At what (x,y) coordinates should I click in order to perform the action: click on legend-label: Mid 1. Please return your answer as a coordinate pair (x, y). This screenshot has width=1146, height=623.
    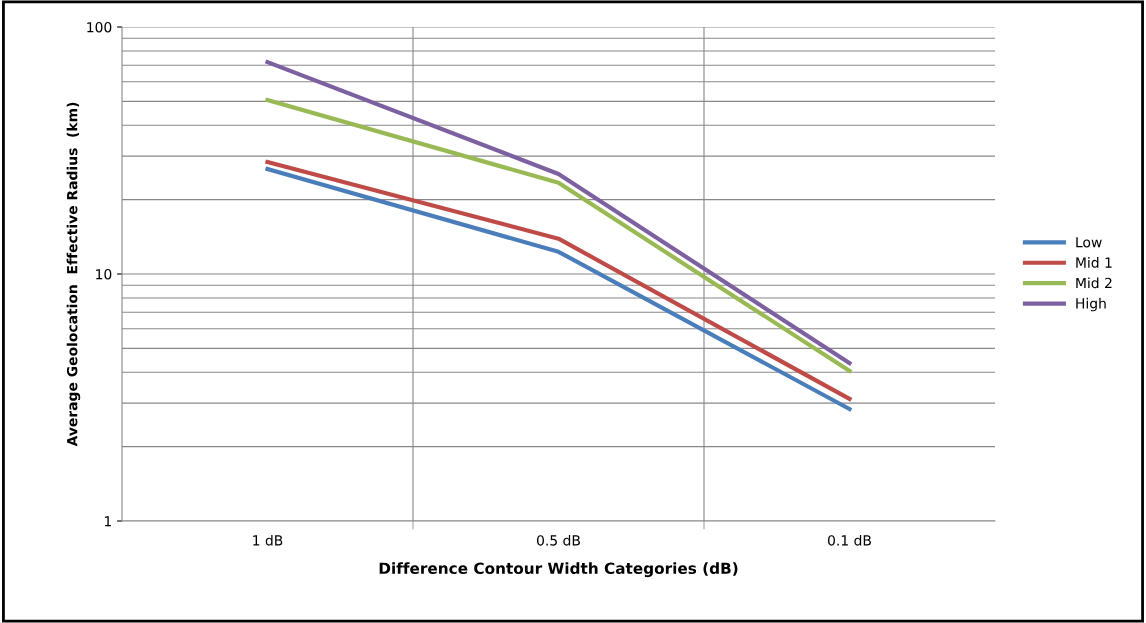
    Looking at the image, I should click on (1094, 262).